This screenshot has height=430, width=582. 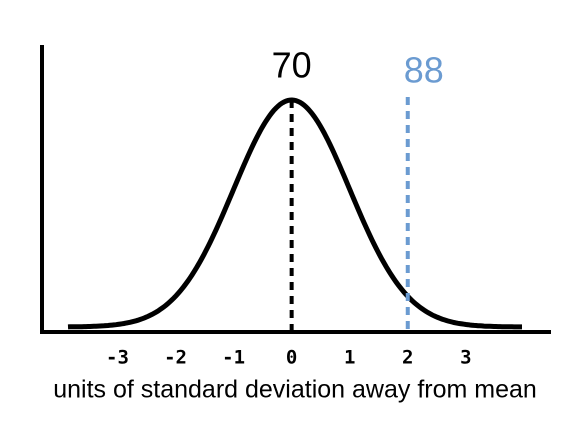 What do you see at coordinates (349, 358) in the screenshot?
I see `x-tick-label: 1` at bounding box center [349, 358].